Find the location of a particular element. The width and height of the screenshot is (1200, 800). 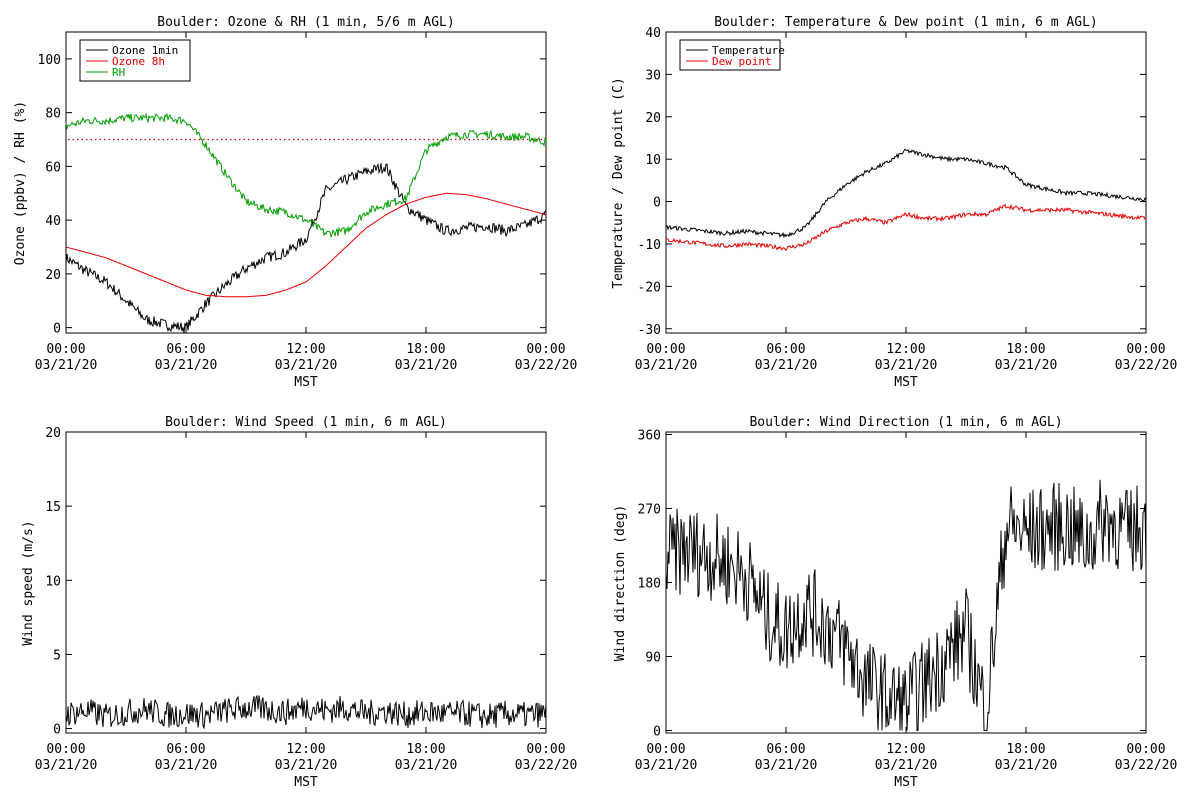

y-tick-label: 5 is located at coordinates (57, 655).